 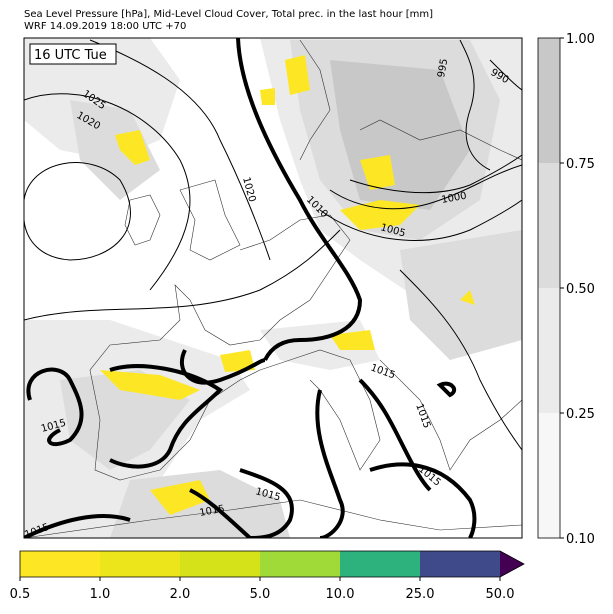 I want to click on time-label-box, so click(x=73, y=54).